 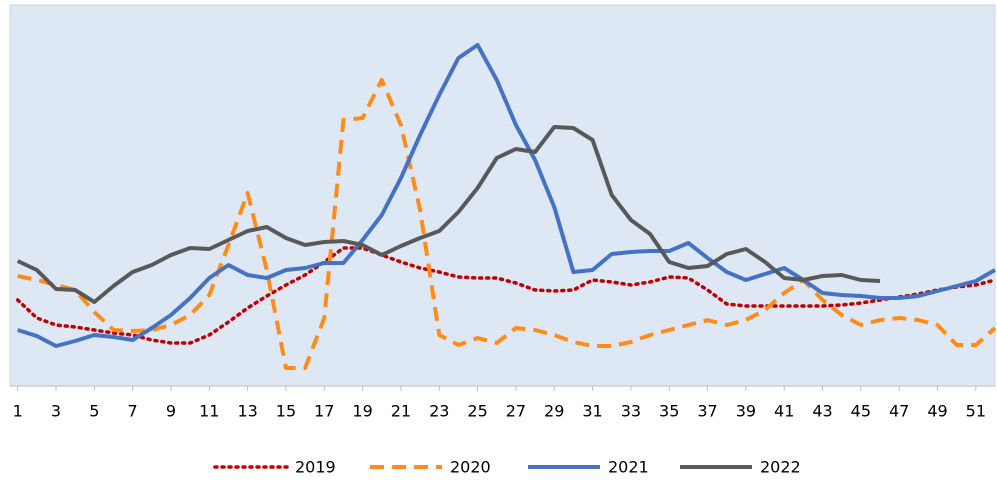 I want to click on x-tick-label: 47, so click(x=899, y=411).